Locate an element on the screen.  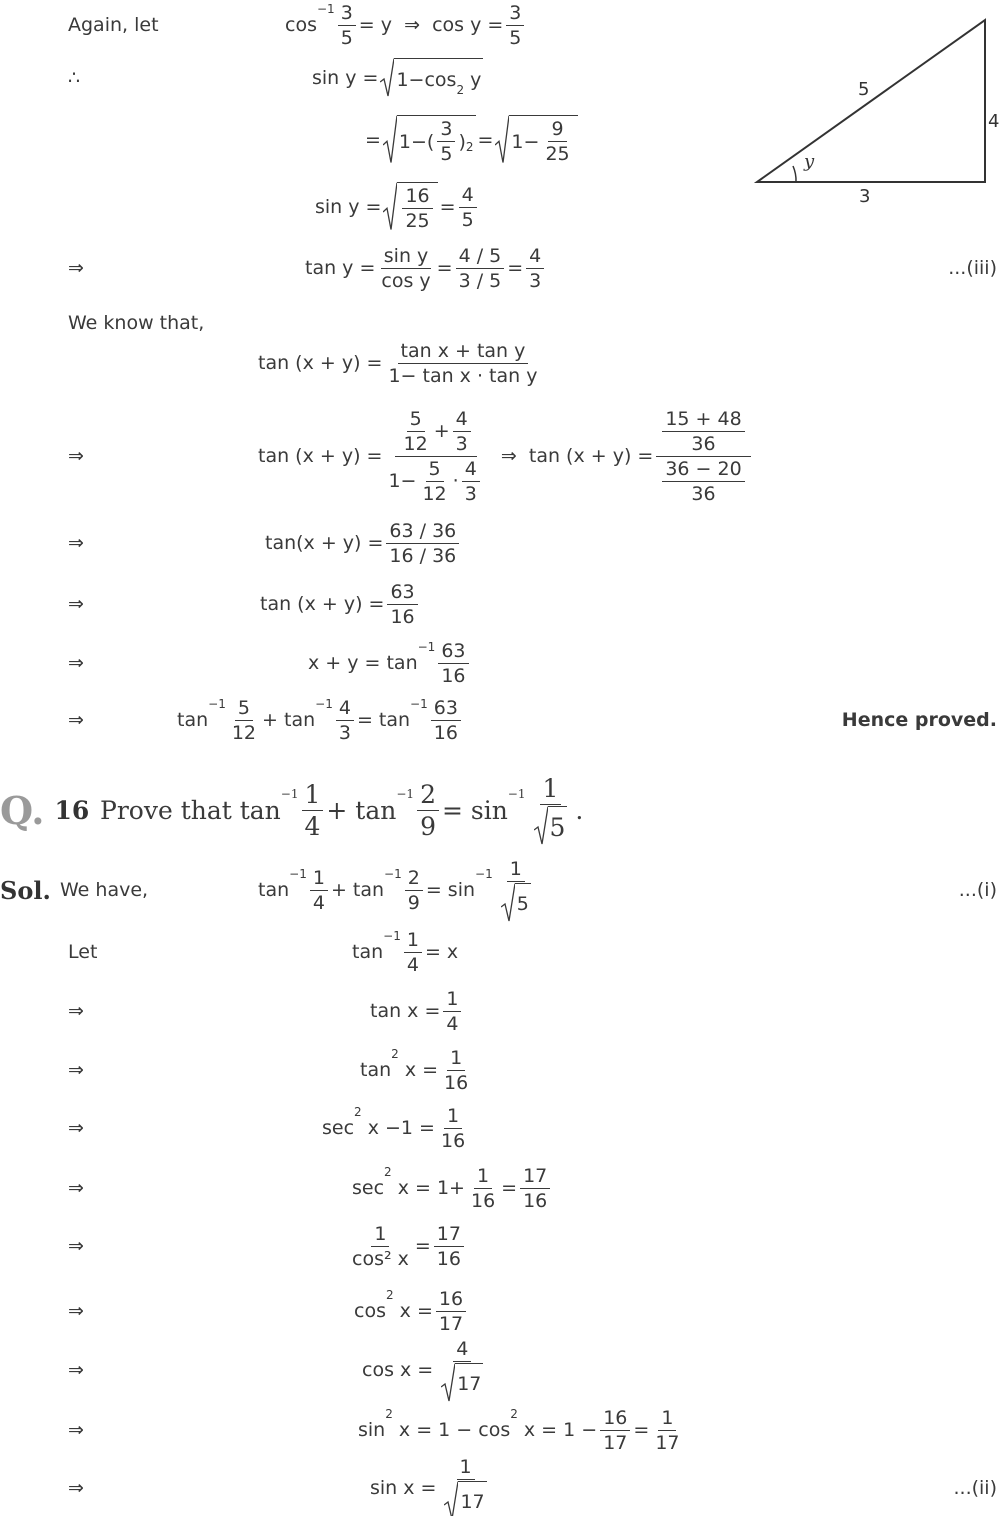
expression: tan x = 1 4 is located at coordinates (417, 1011).